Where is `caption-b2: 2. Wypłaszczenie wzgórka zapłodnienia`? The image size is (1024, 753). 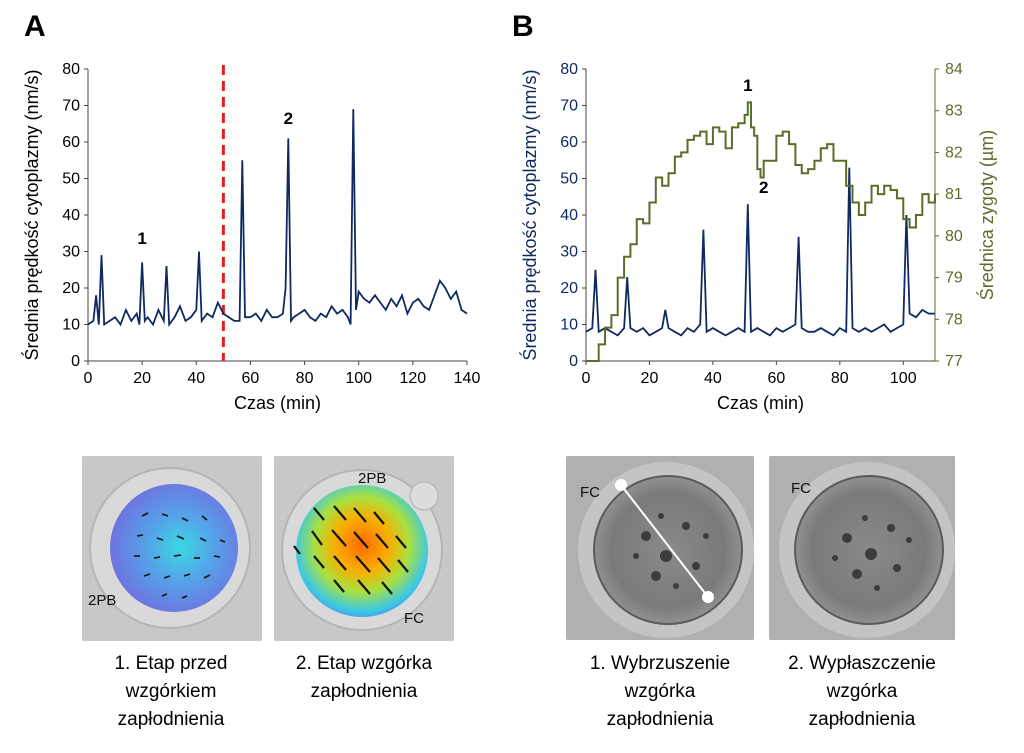 caption-b2: 2. Wypłaszczenie wzgórka zapłodnienia is located at coordinates (862, 692).